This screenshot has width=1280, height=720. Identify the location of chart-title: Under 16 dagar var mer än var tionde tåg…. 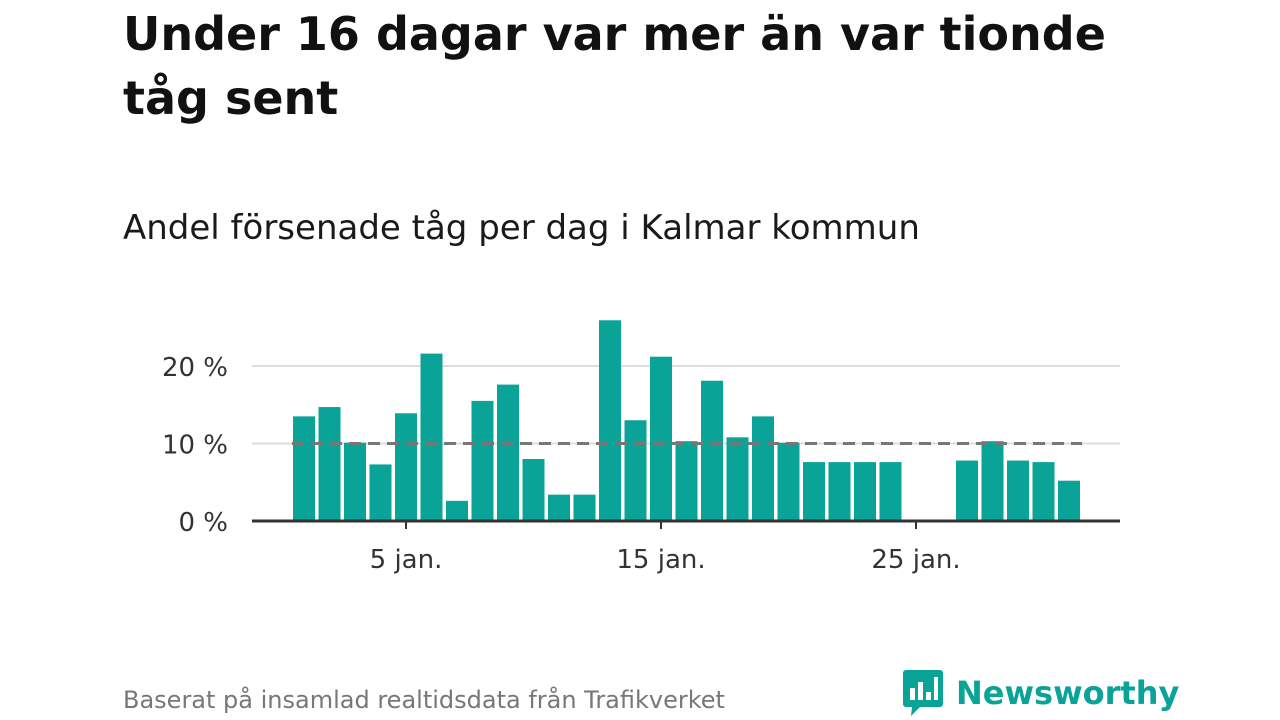
(614, 66).